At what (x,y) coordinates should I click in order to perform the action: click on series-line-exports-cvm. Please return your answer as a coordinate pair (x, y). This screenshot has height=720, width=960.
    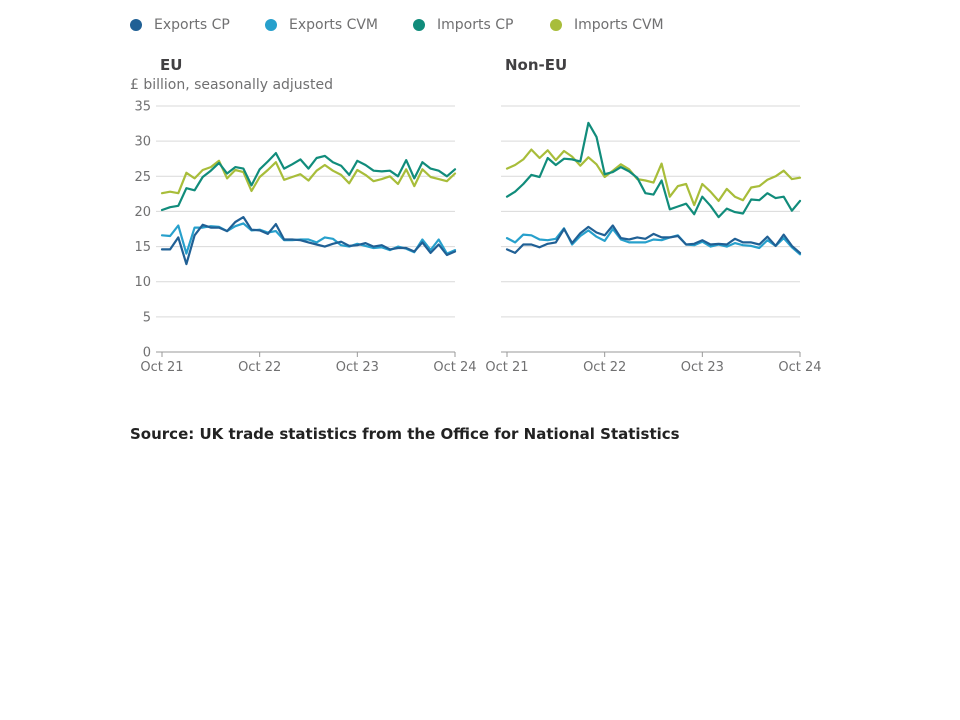
    Looking at the image, I should click on (653, 241).